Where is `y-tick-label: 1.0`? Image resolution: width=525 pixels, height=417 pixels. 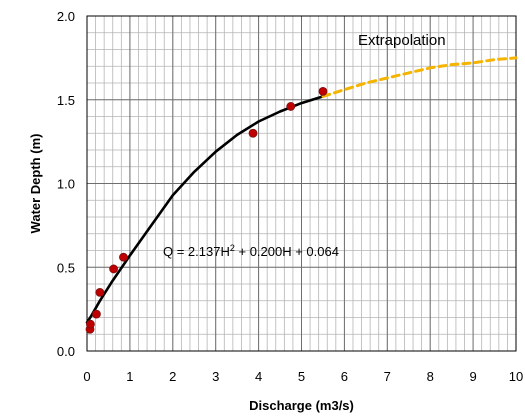 y-tick-label: 1.0 is located at coordinates (66, 184).